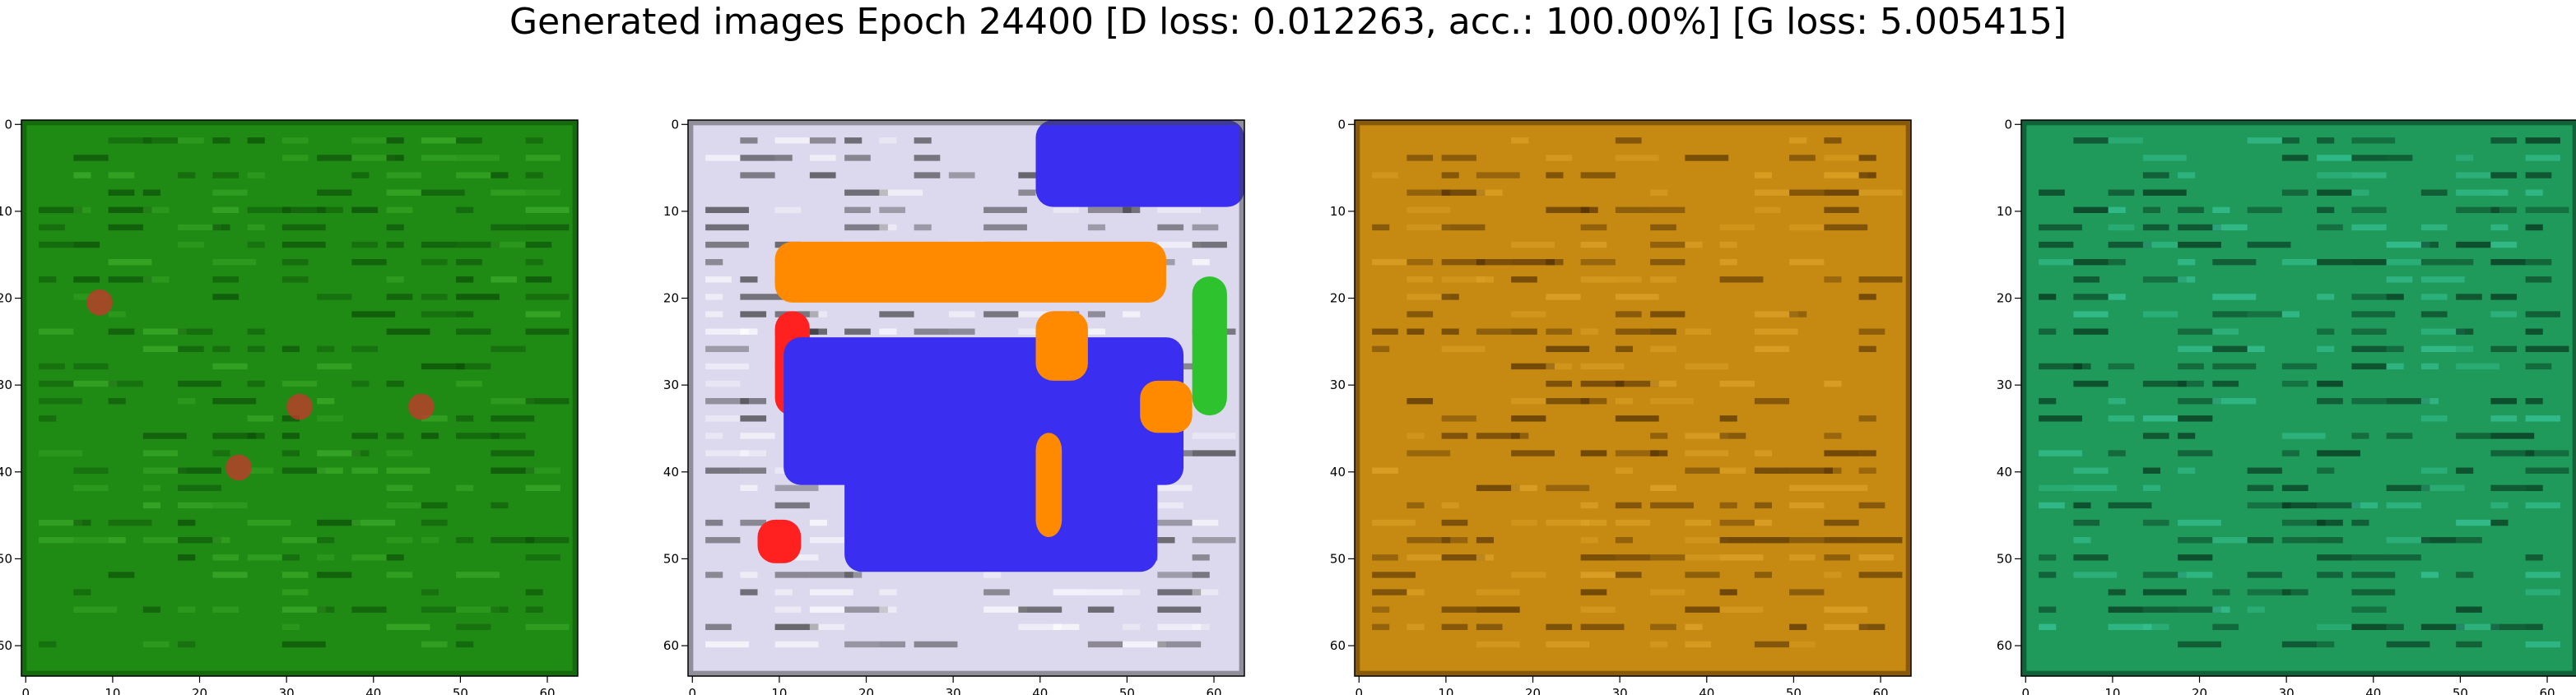  Describe the element at coordinates (1338, 212) in the screenshot. I see `y-tick-label: 10` at that location.